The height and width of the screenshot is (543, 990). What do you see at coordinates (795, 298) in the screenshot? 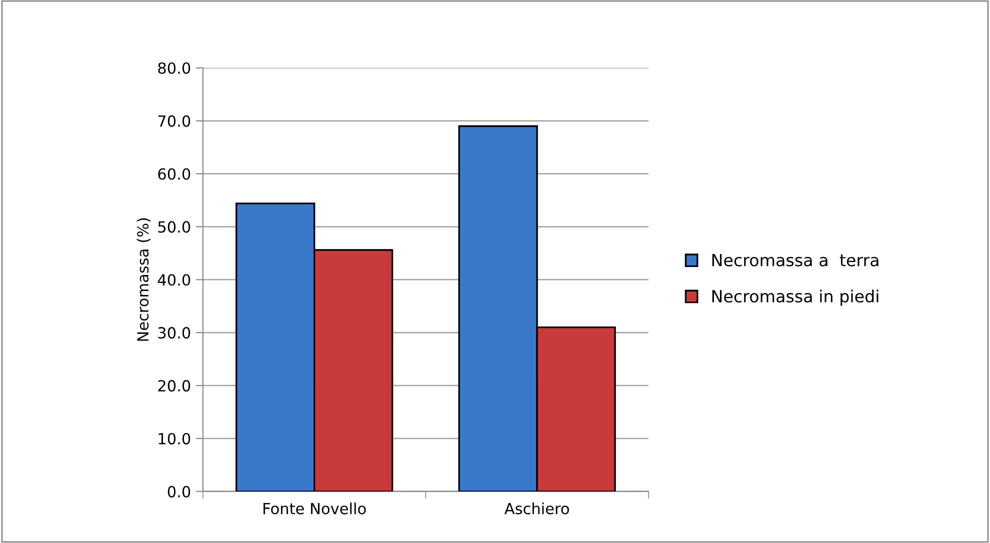
I see `legend-label: Necromassa in piedi` at bounding box center [795, 298].